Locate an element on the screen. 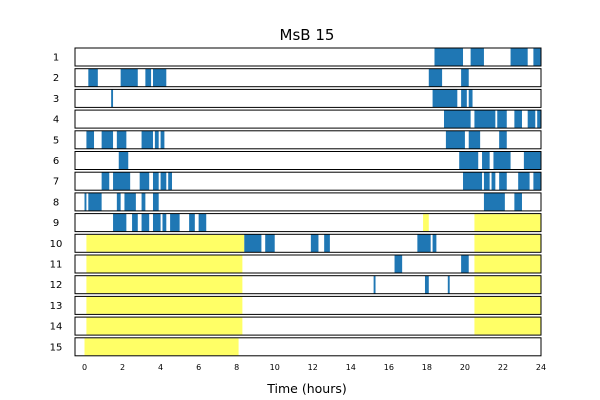 This screenshot has width=600, height=400. x-tick-label: 6 is located at coordinates (198, 367).